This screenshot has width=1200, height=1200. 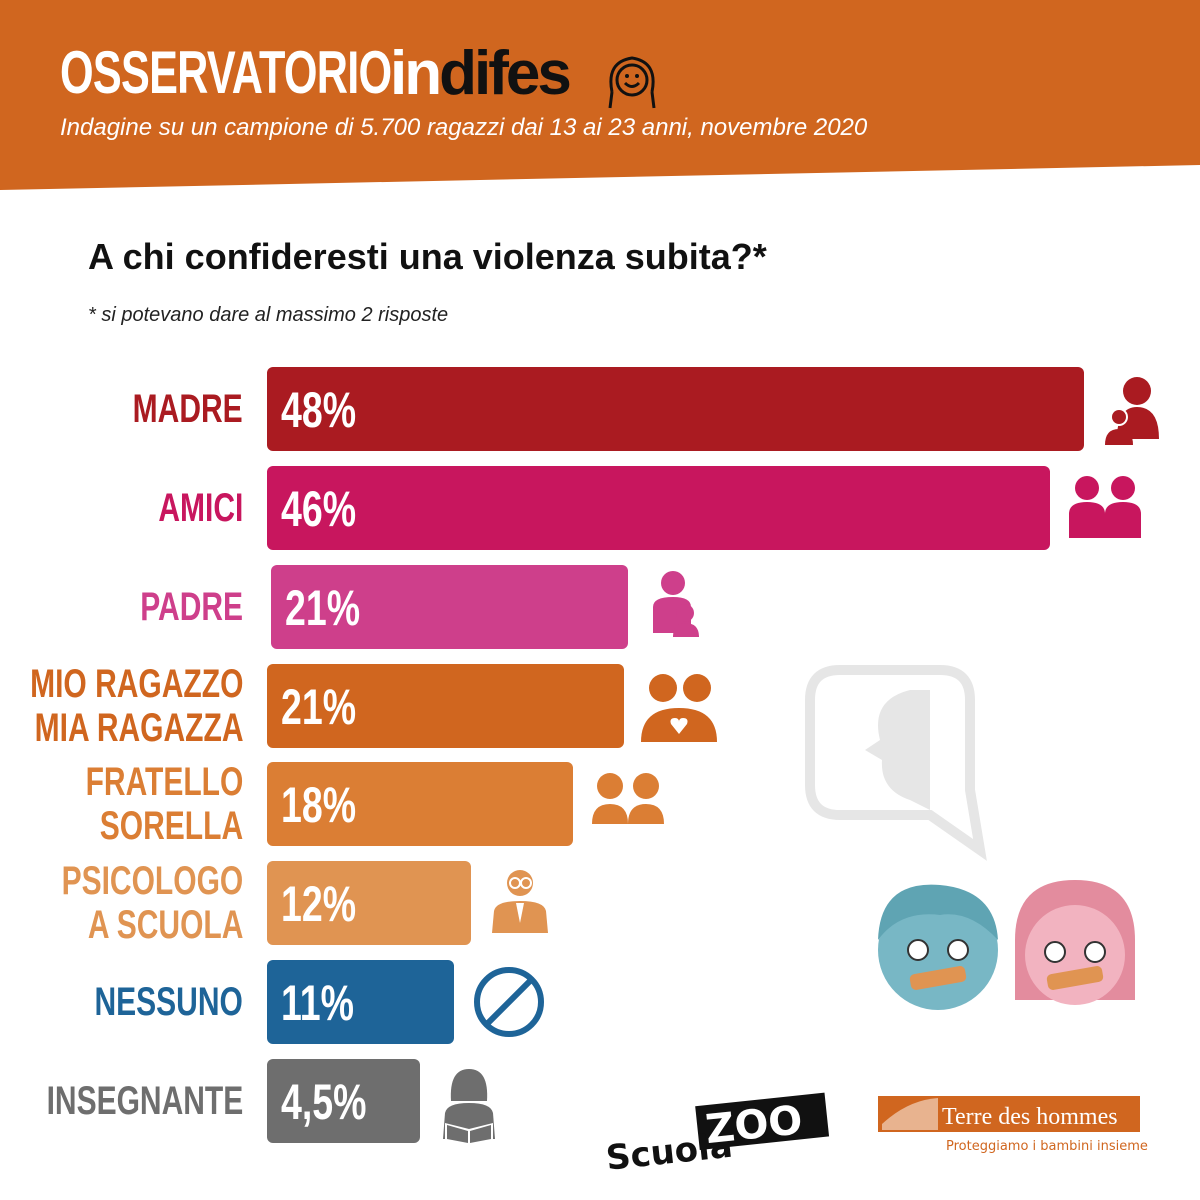 I want to click on bar-row: FRATELLO SORELLA 18%, so click(x=600, y=804).